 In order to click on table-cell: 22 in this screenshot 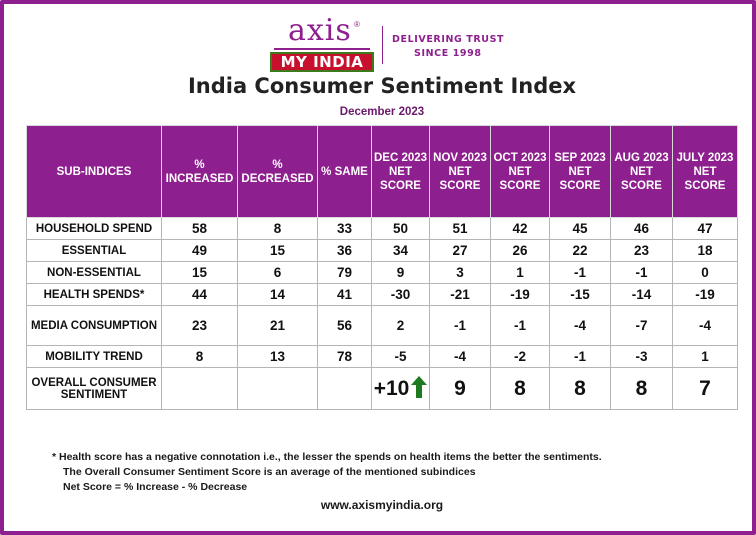, I will do `click(580, 250)`.